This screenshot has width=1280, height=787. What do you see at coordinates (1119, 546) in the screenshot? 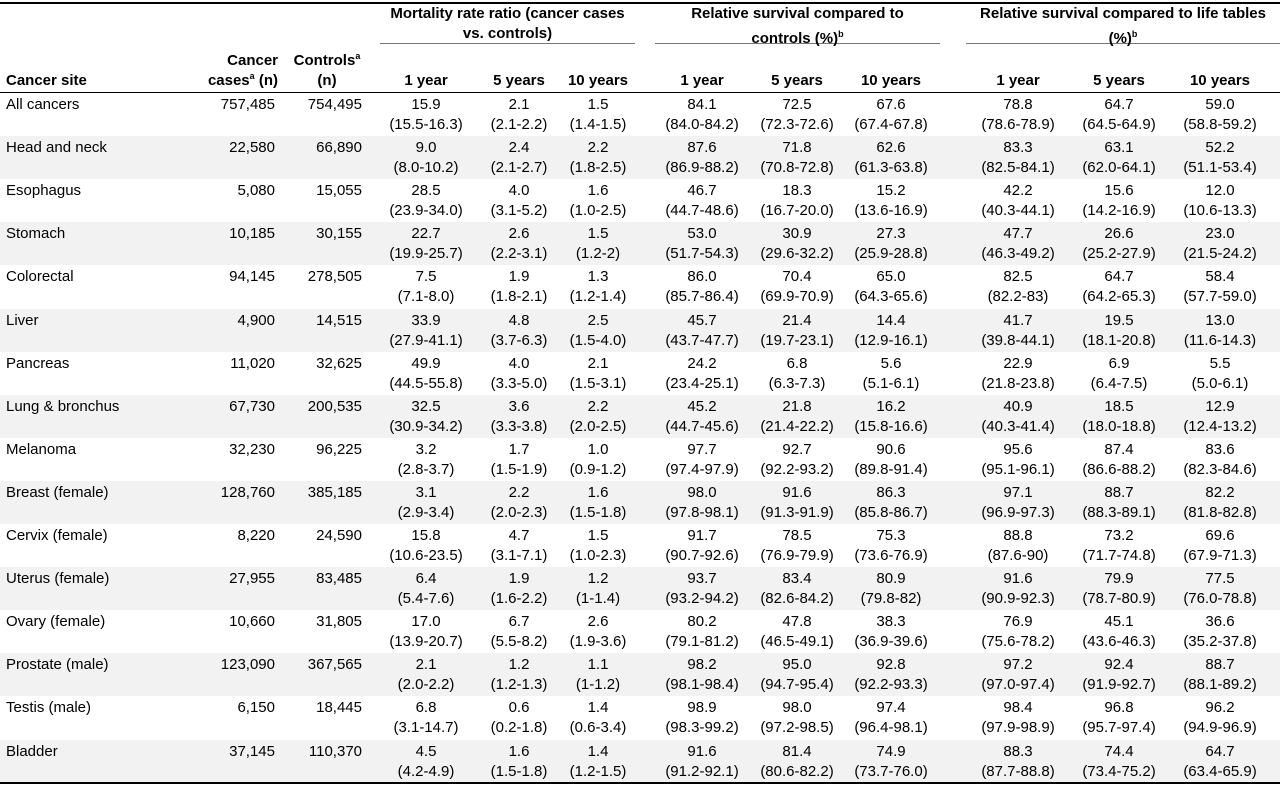
I see `estimate-cell: 73.2 (71.7-74.8)` at bounding box center [1119, 546].